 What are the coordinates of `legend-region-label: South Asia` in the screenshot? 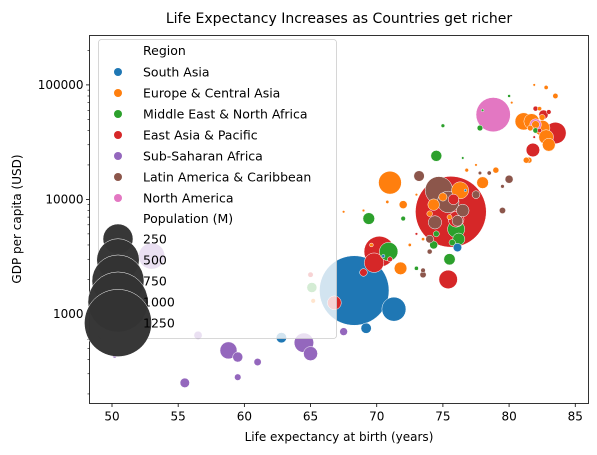 It's located at (176, 72).